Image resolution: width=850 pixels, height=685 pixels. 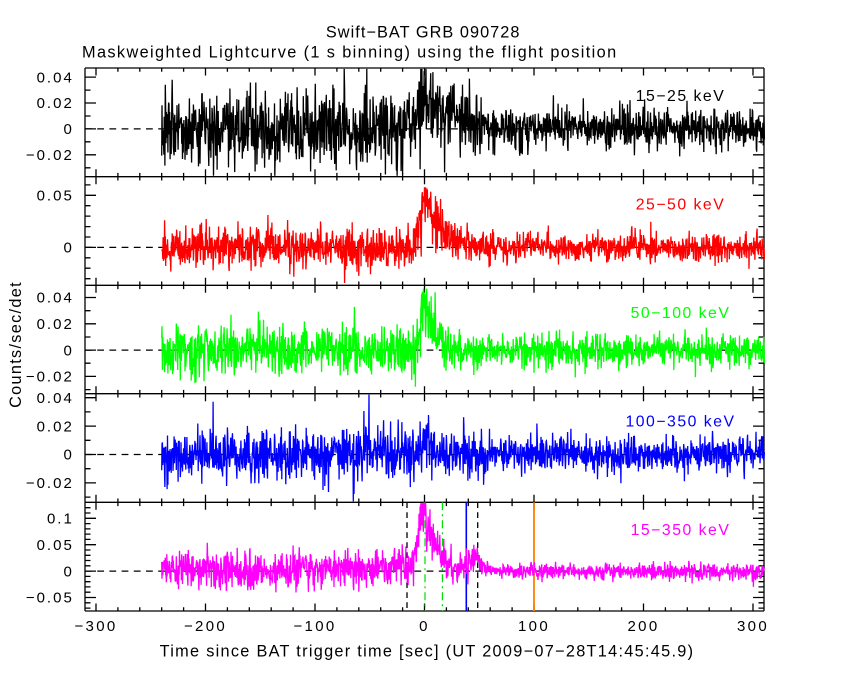 What do you see at coordinates (680, 96) in the screenshot?
I see `svg-text: 15−25 keV` at bounding box center [680, 96].